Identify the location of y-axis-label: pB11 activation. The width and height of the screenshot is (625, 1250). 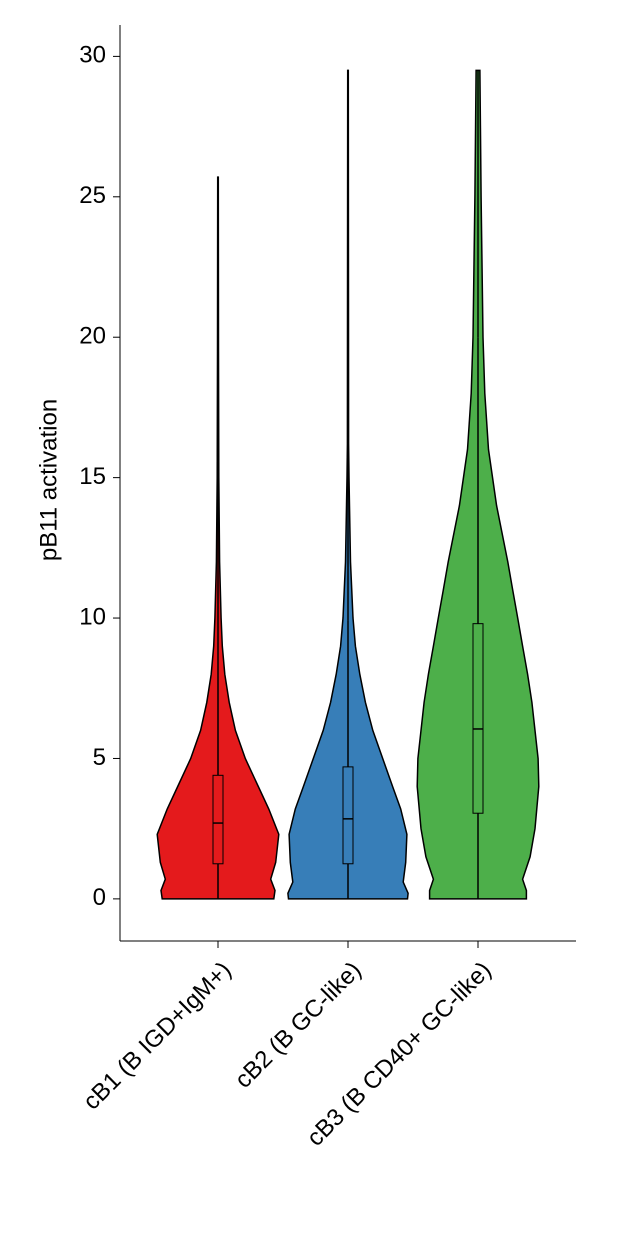
(48, 480).